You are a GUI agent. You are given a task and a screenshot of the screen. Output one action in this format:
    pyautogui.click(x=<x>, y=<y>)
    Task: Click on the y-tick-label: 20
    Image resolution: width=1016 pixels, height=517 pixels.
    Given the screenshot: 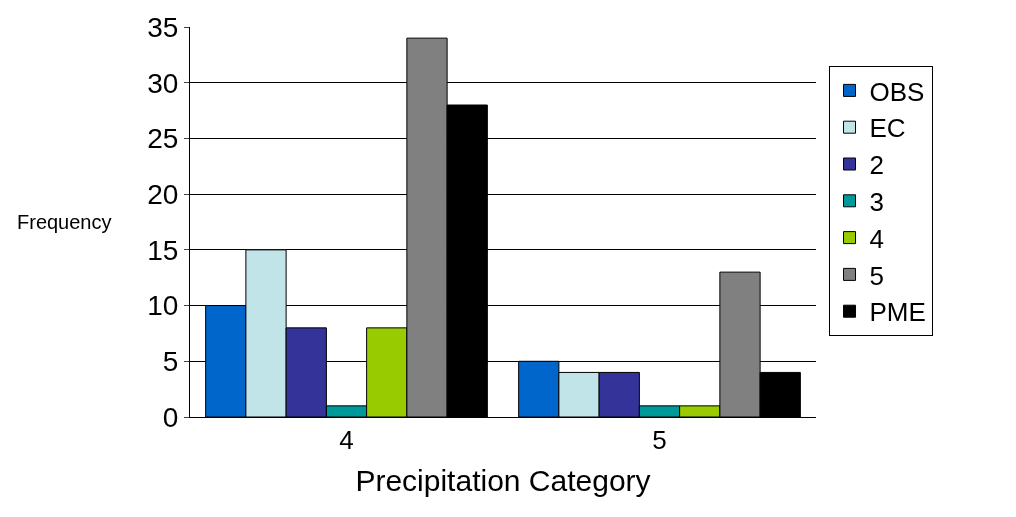 What is the action you would take?
    pyautogui.click(x=163, y=194)
    